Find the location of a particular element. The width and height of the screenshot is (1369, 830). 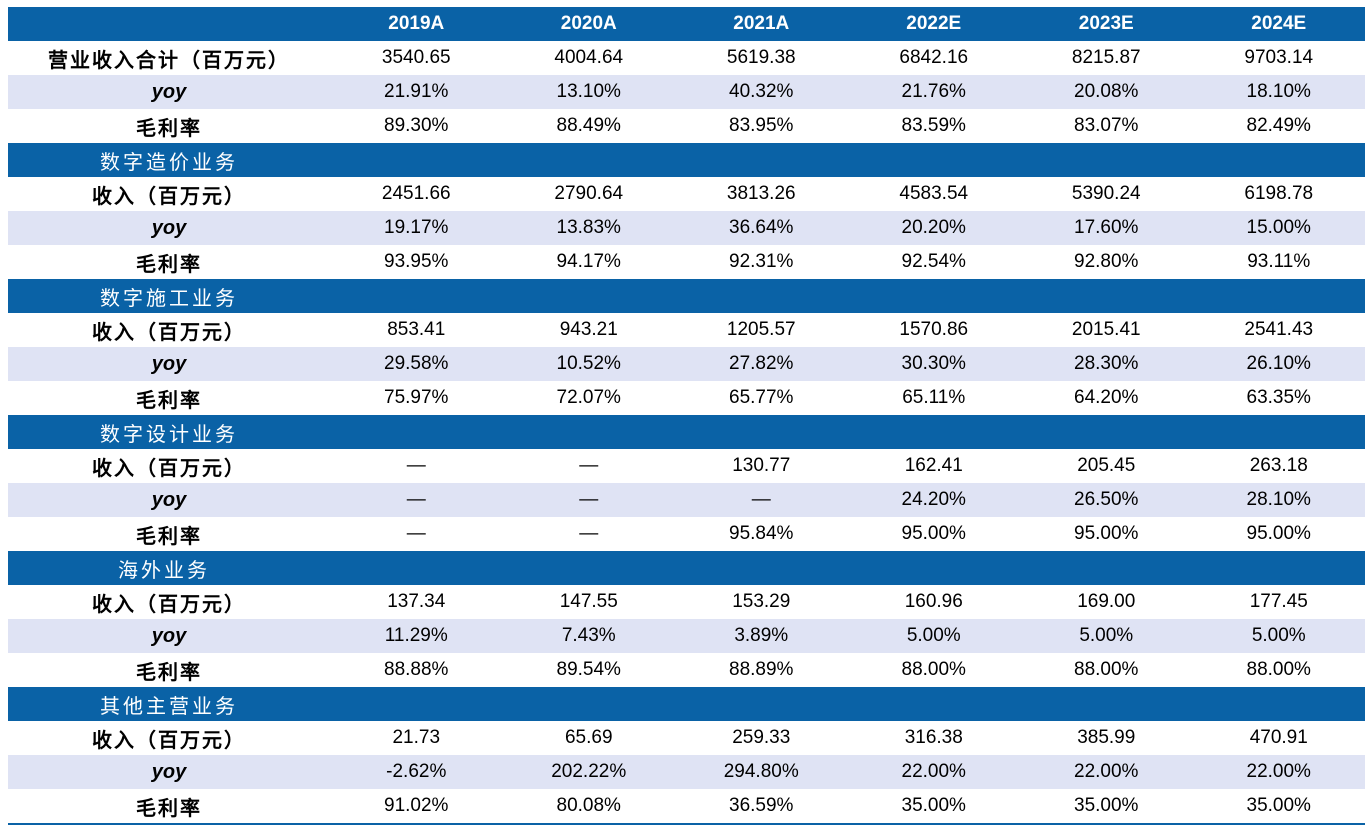

table-cell: 147.55 is located at coordinates (588, 601).